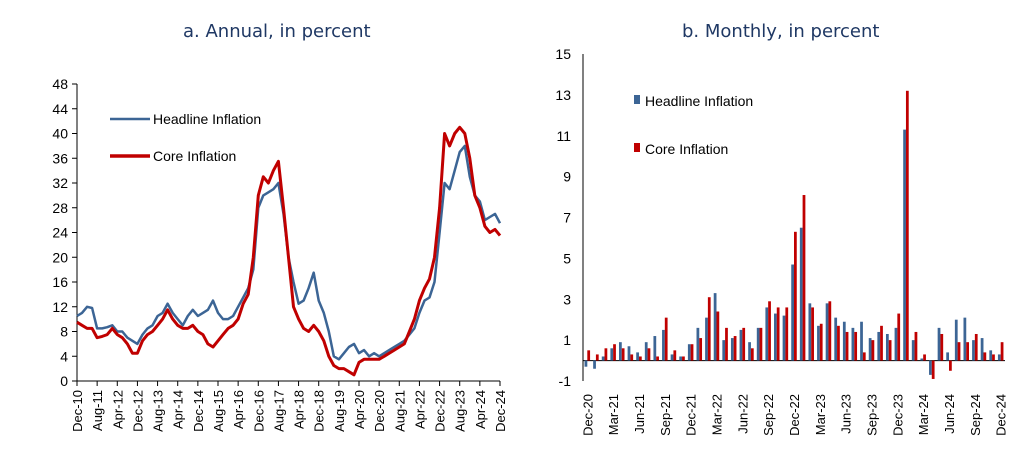 The width and height of the screenshot is (1030, 461). What do you see at coordinates (60, 233) in the screenshot?
I see `y-tick-label: 24` at bounding box center [60, 233].